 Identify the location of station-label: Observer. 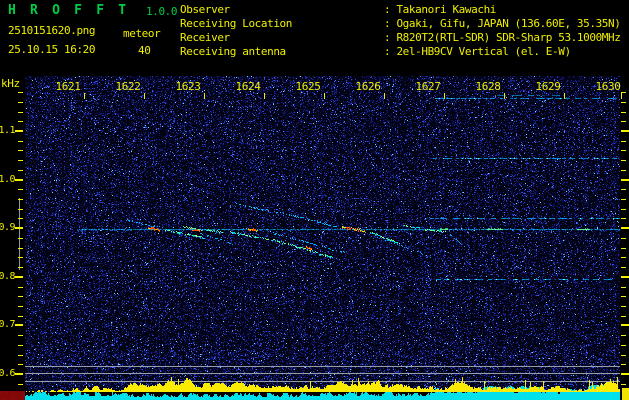
(205, 9).